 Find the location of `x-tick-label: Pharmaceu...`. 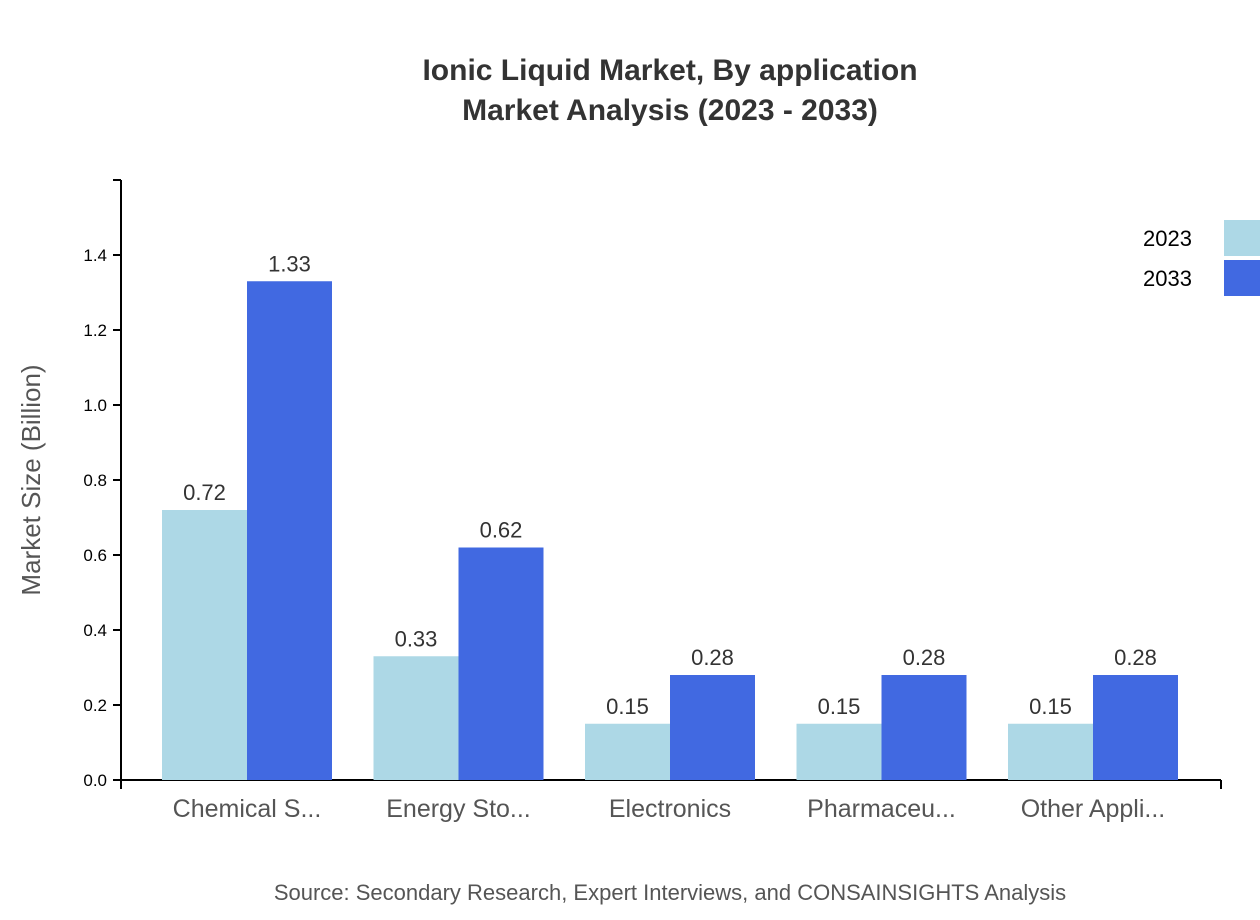

x-tick-label: Pharmaceu... is located at coordinates (881, 809).